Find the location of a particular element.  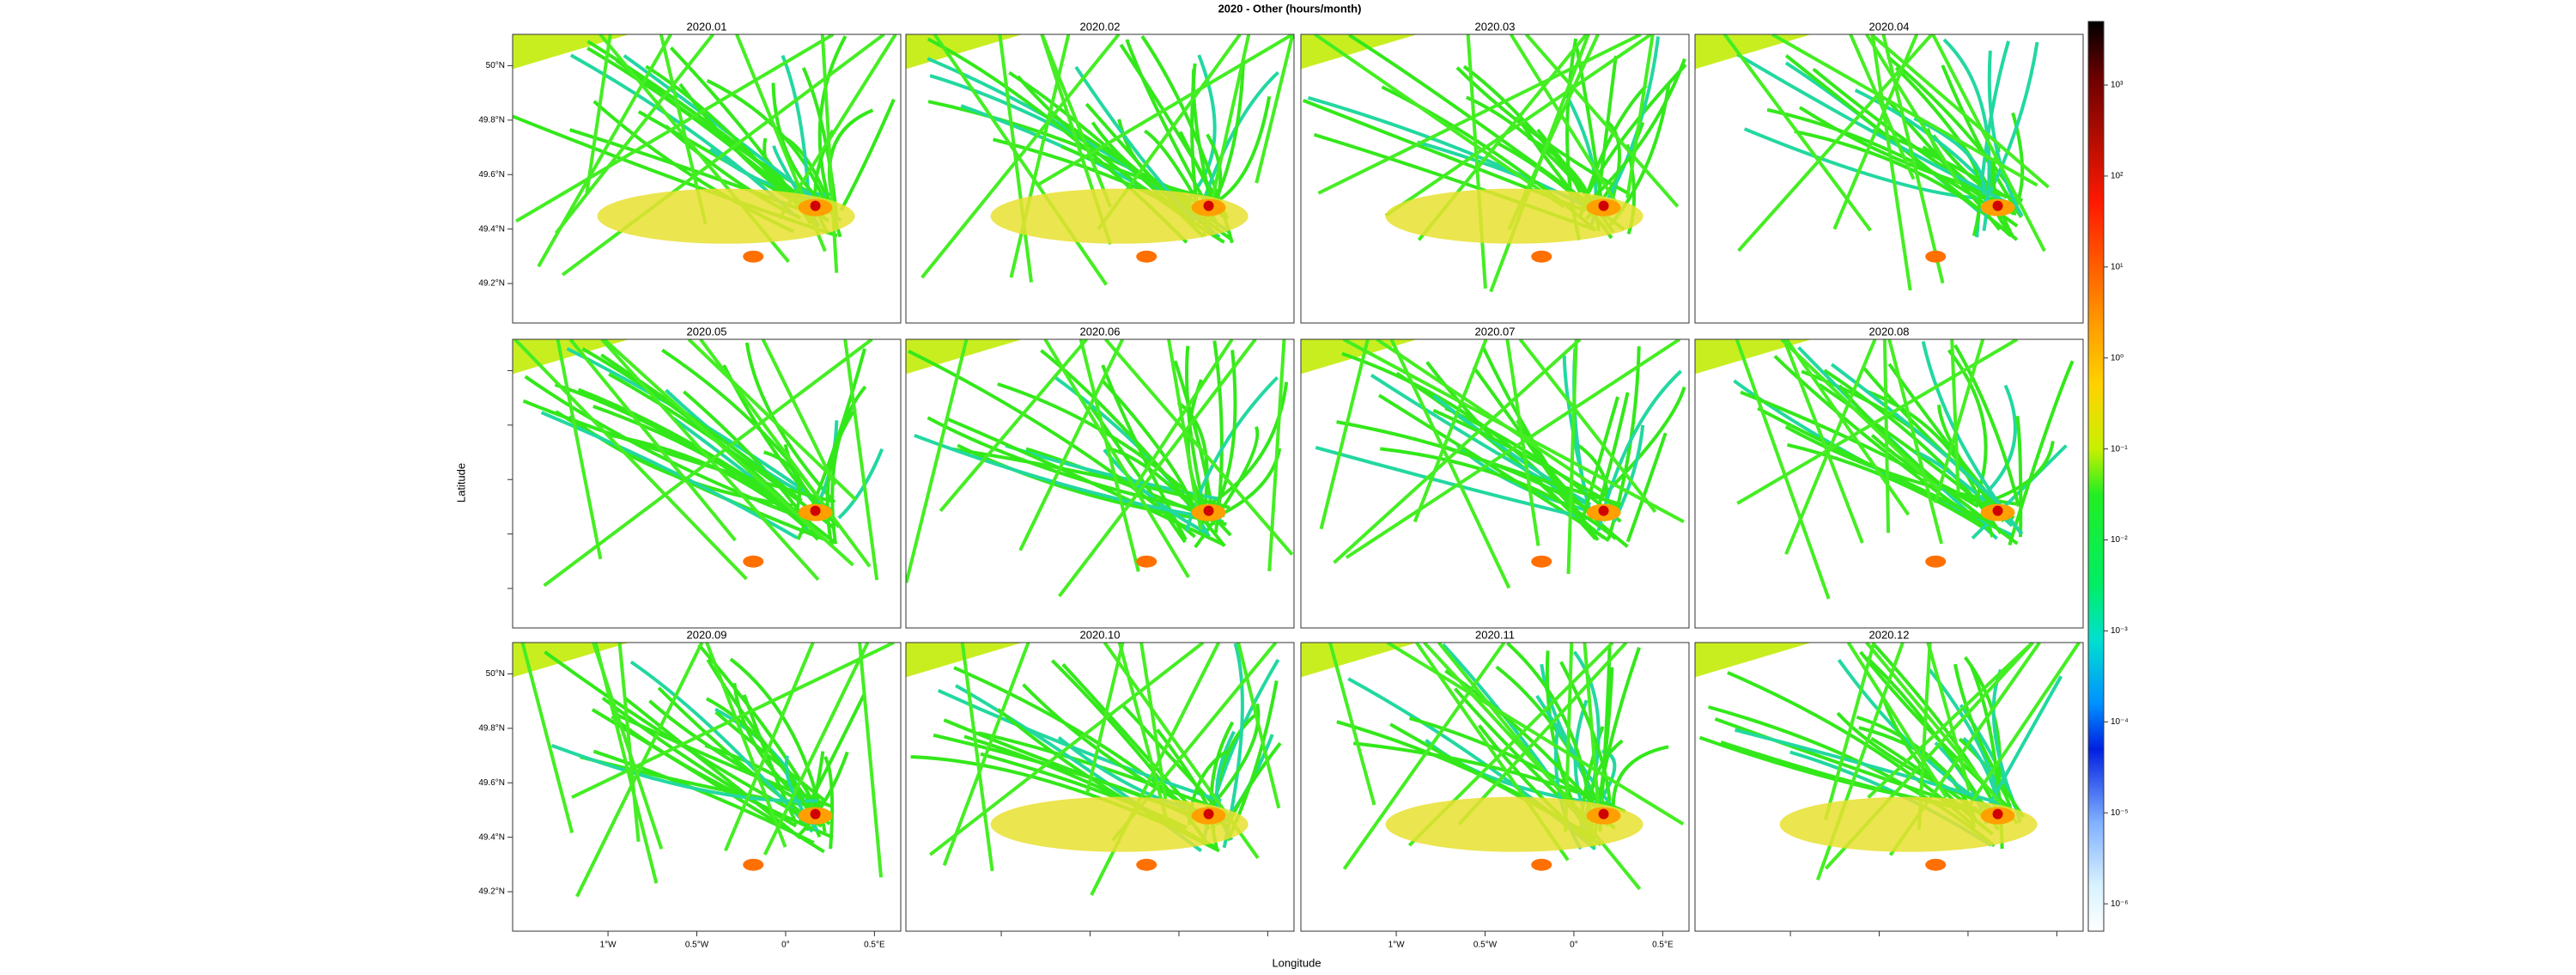

panel-title: 2020.10 is located at coordinates (1100, 634).